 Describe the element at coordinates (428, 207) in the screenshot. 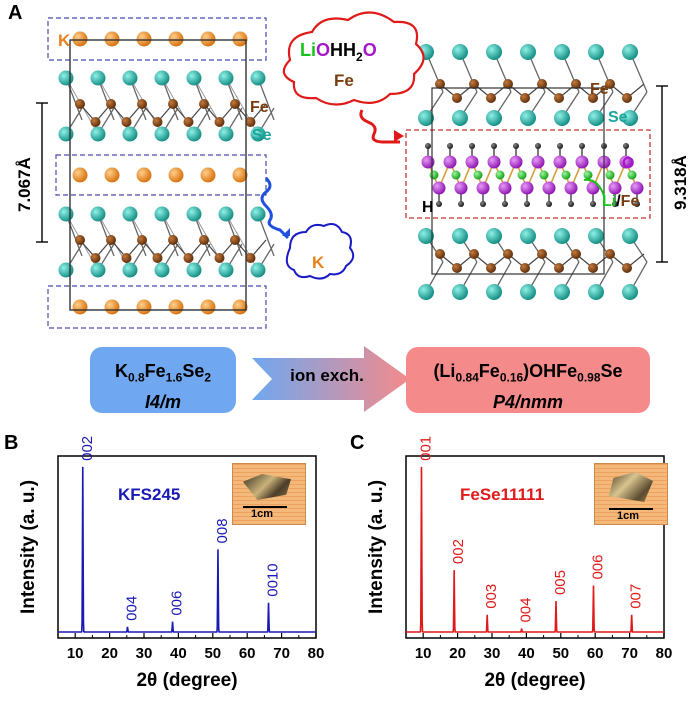

I see `h-label: H` at that location.